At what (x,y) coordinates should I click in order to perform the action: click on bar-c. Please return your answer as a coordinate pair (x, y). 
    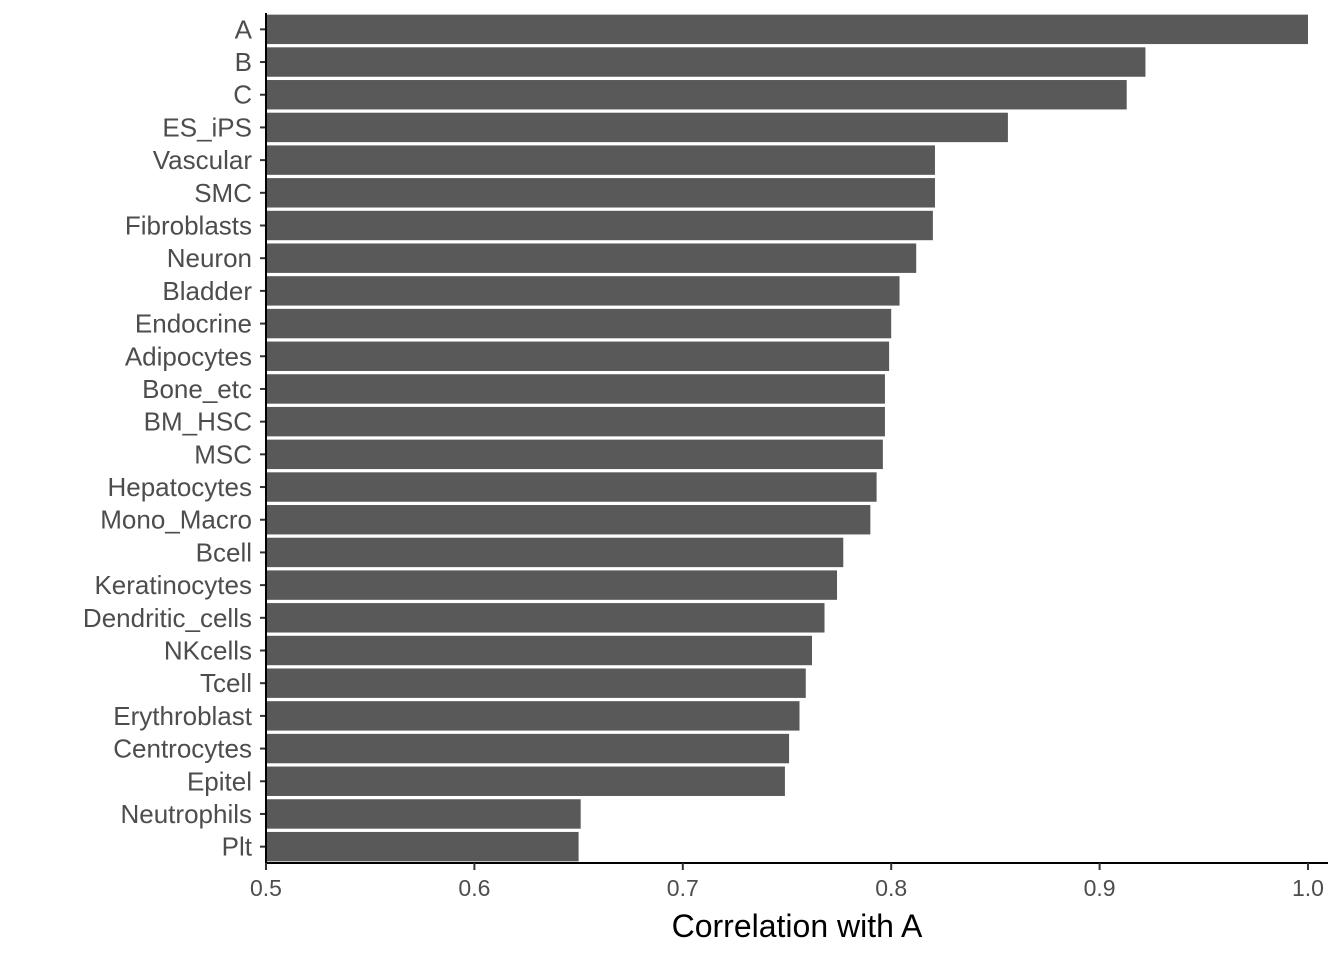
    Looking at the image, I should click on (696, 95).